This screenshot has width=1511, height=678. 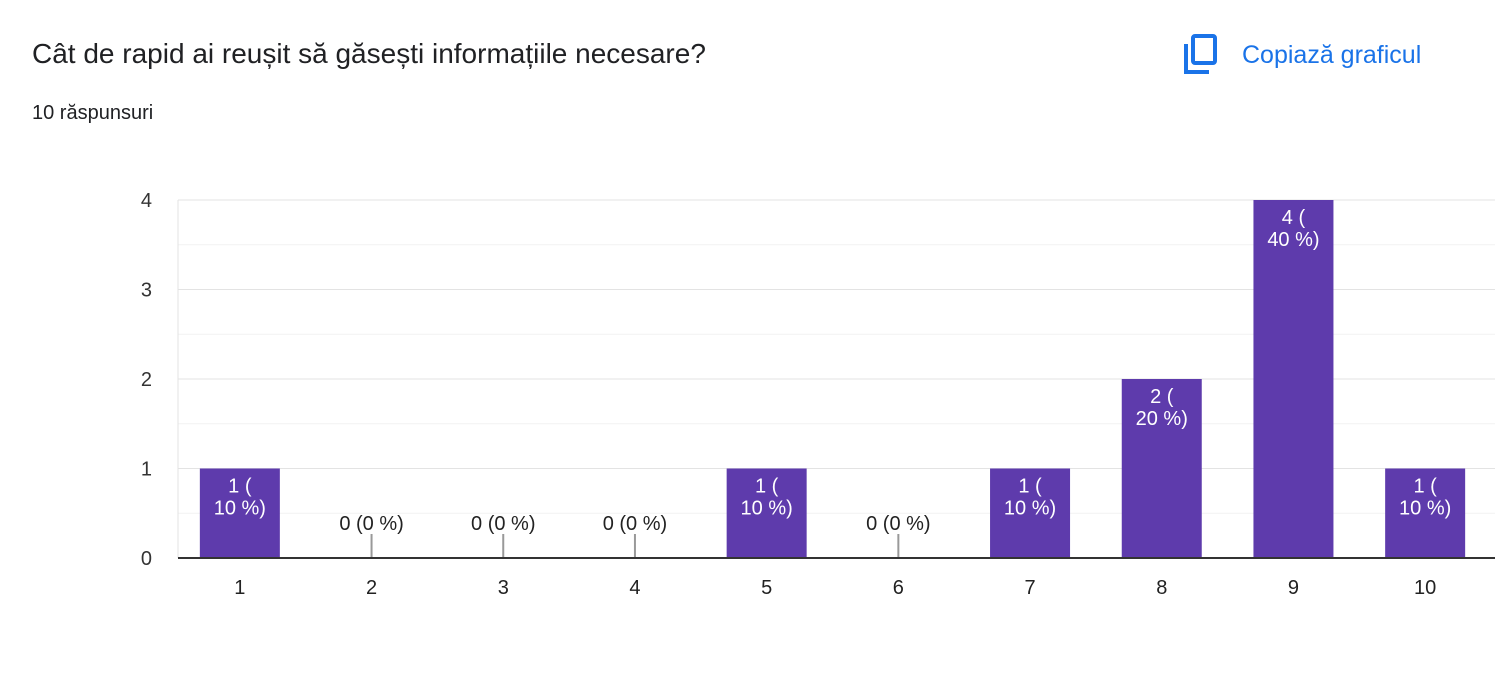 I want to click on x-tick-label: 8, so click(x=1161, y=588).